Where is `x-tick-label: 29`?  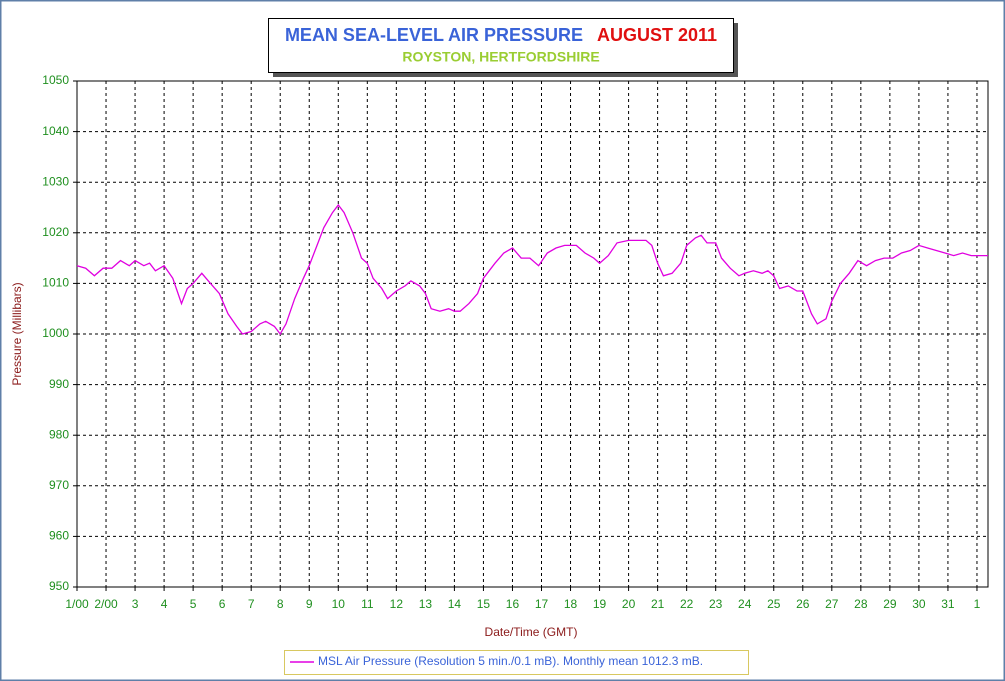
x-tick-label: 29 is located at coordinates (890, 604).